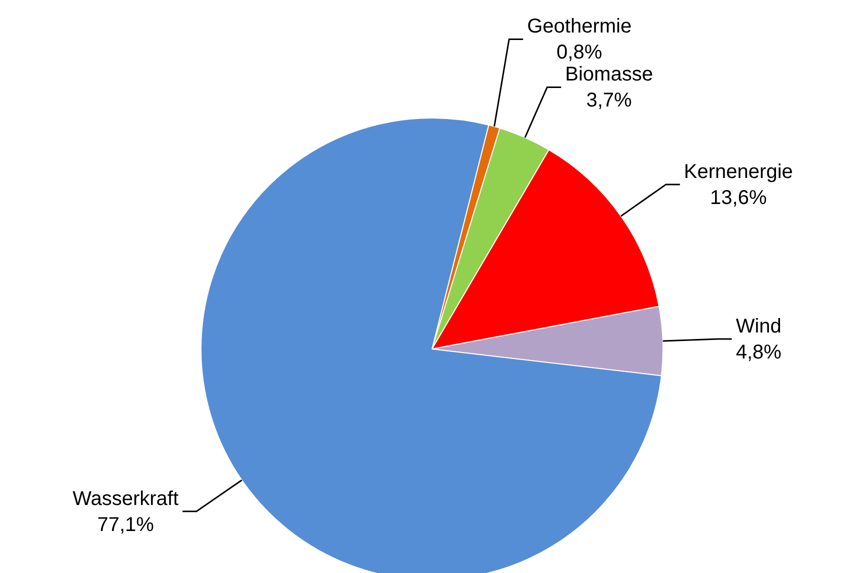  I want to click on data-label: 77,1%, so click(125, 525).